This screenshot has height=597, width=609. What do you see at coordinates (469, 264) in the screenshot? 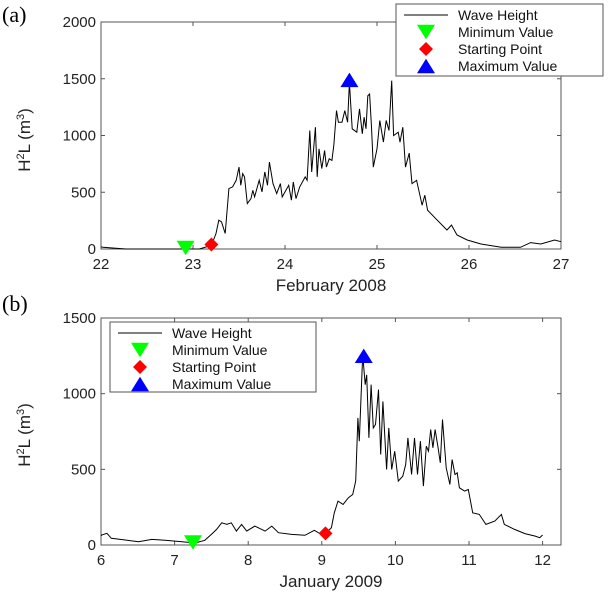
I see `x-tick-label: 26` at bounding box center [469, 264].